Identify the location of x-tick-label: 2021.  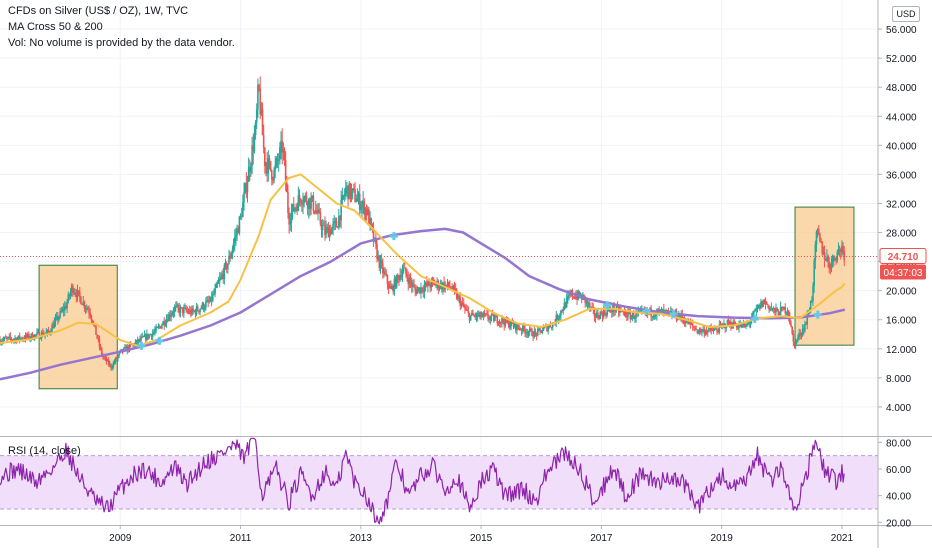
(842, 538).